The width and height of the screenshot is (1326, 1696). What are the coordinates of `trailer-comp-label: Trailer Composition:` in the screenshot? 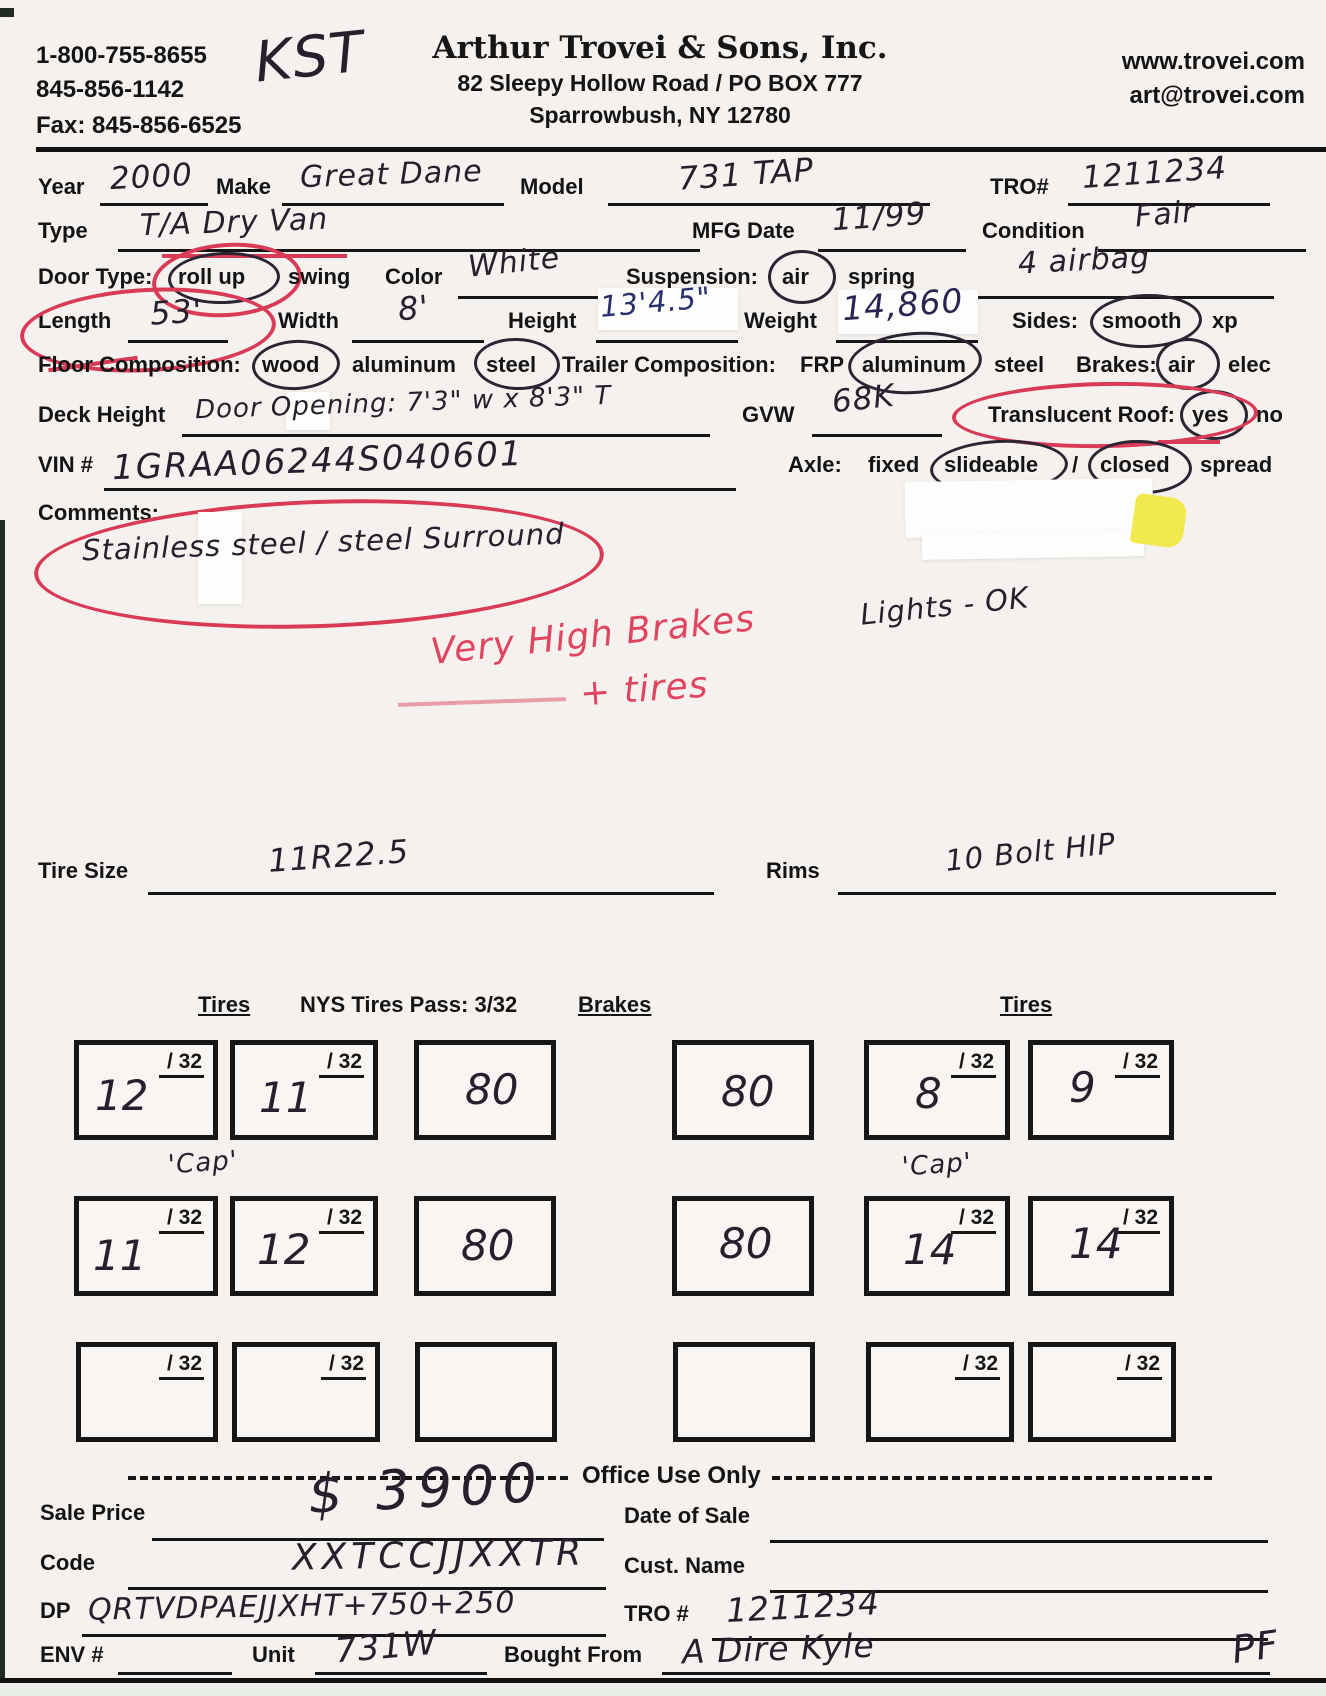 It's located at (669, 364).